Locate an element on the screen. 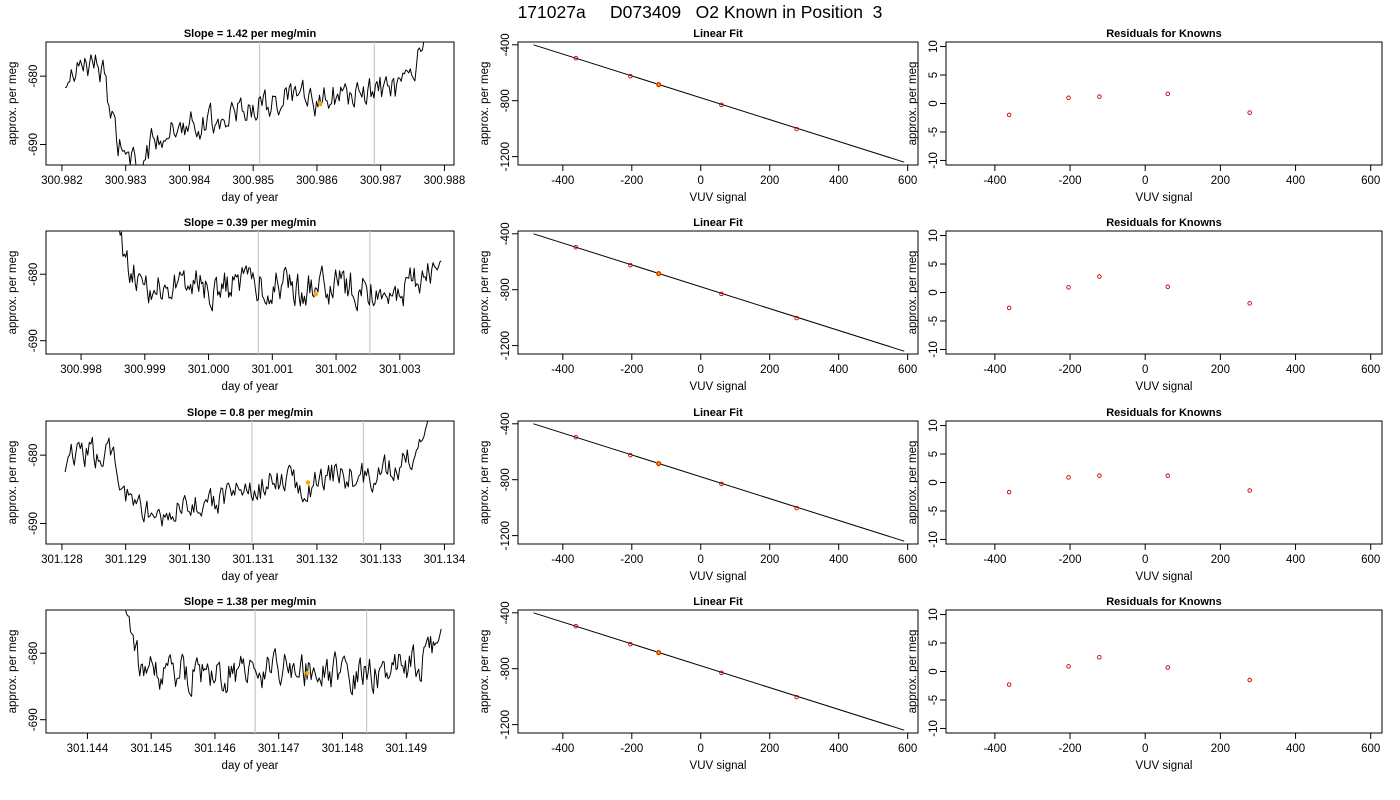 The width and height of the screenshot is (1400, 800). x-tick-label: 301.144 is located at coordinates (88, 749).